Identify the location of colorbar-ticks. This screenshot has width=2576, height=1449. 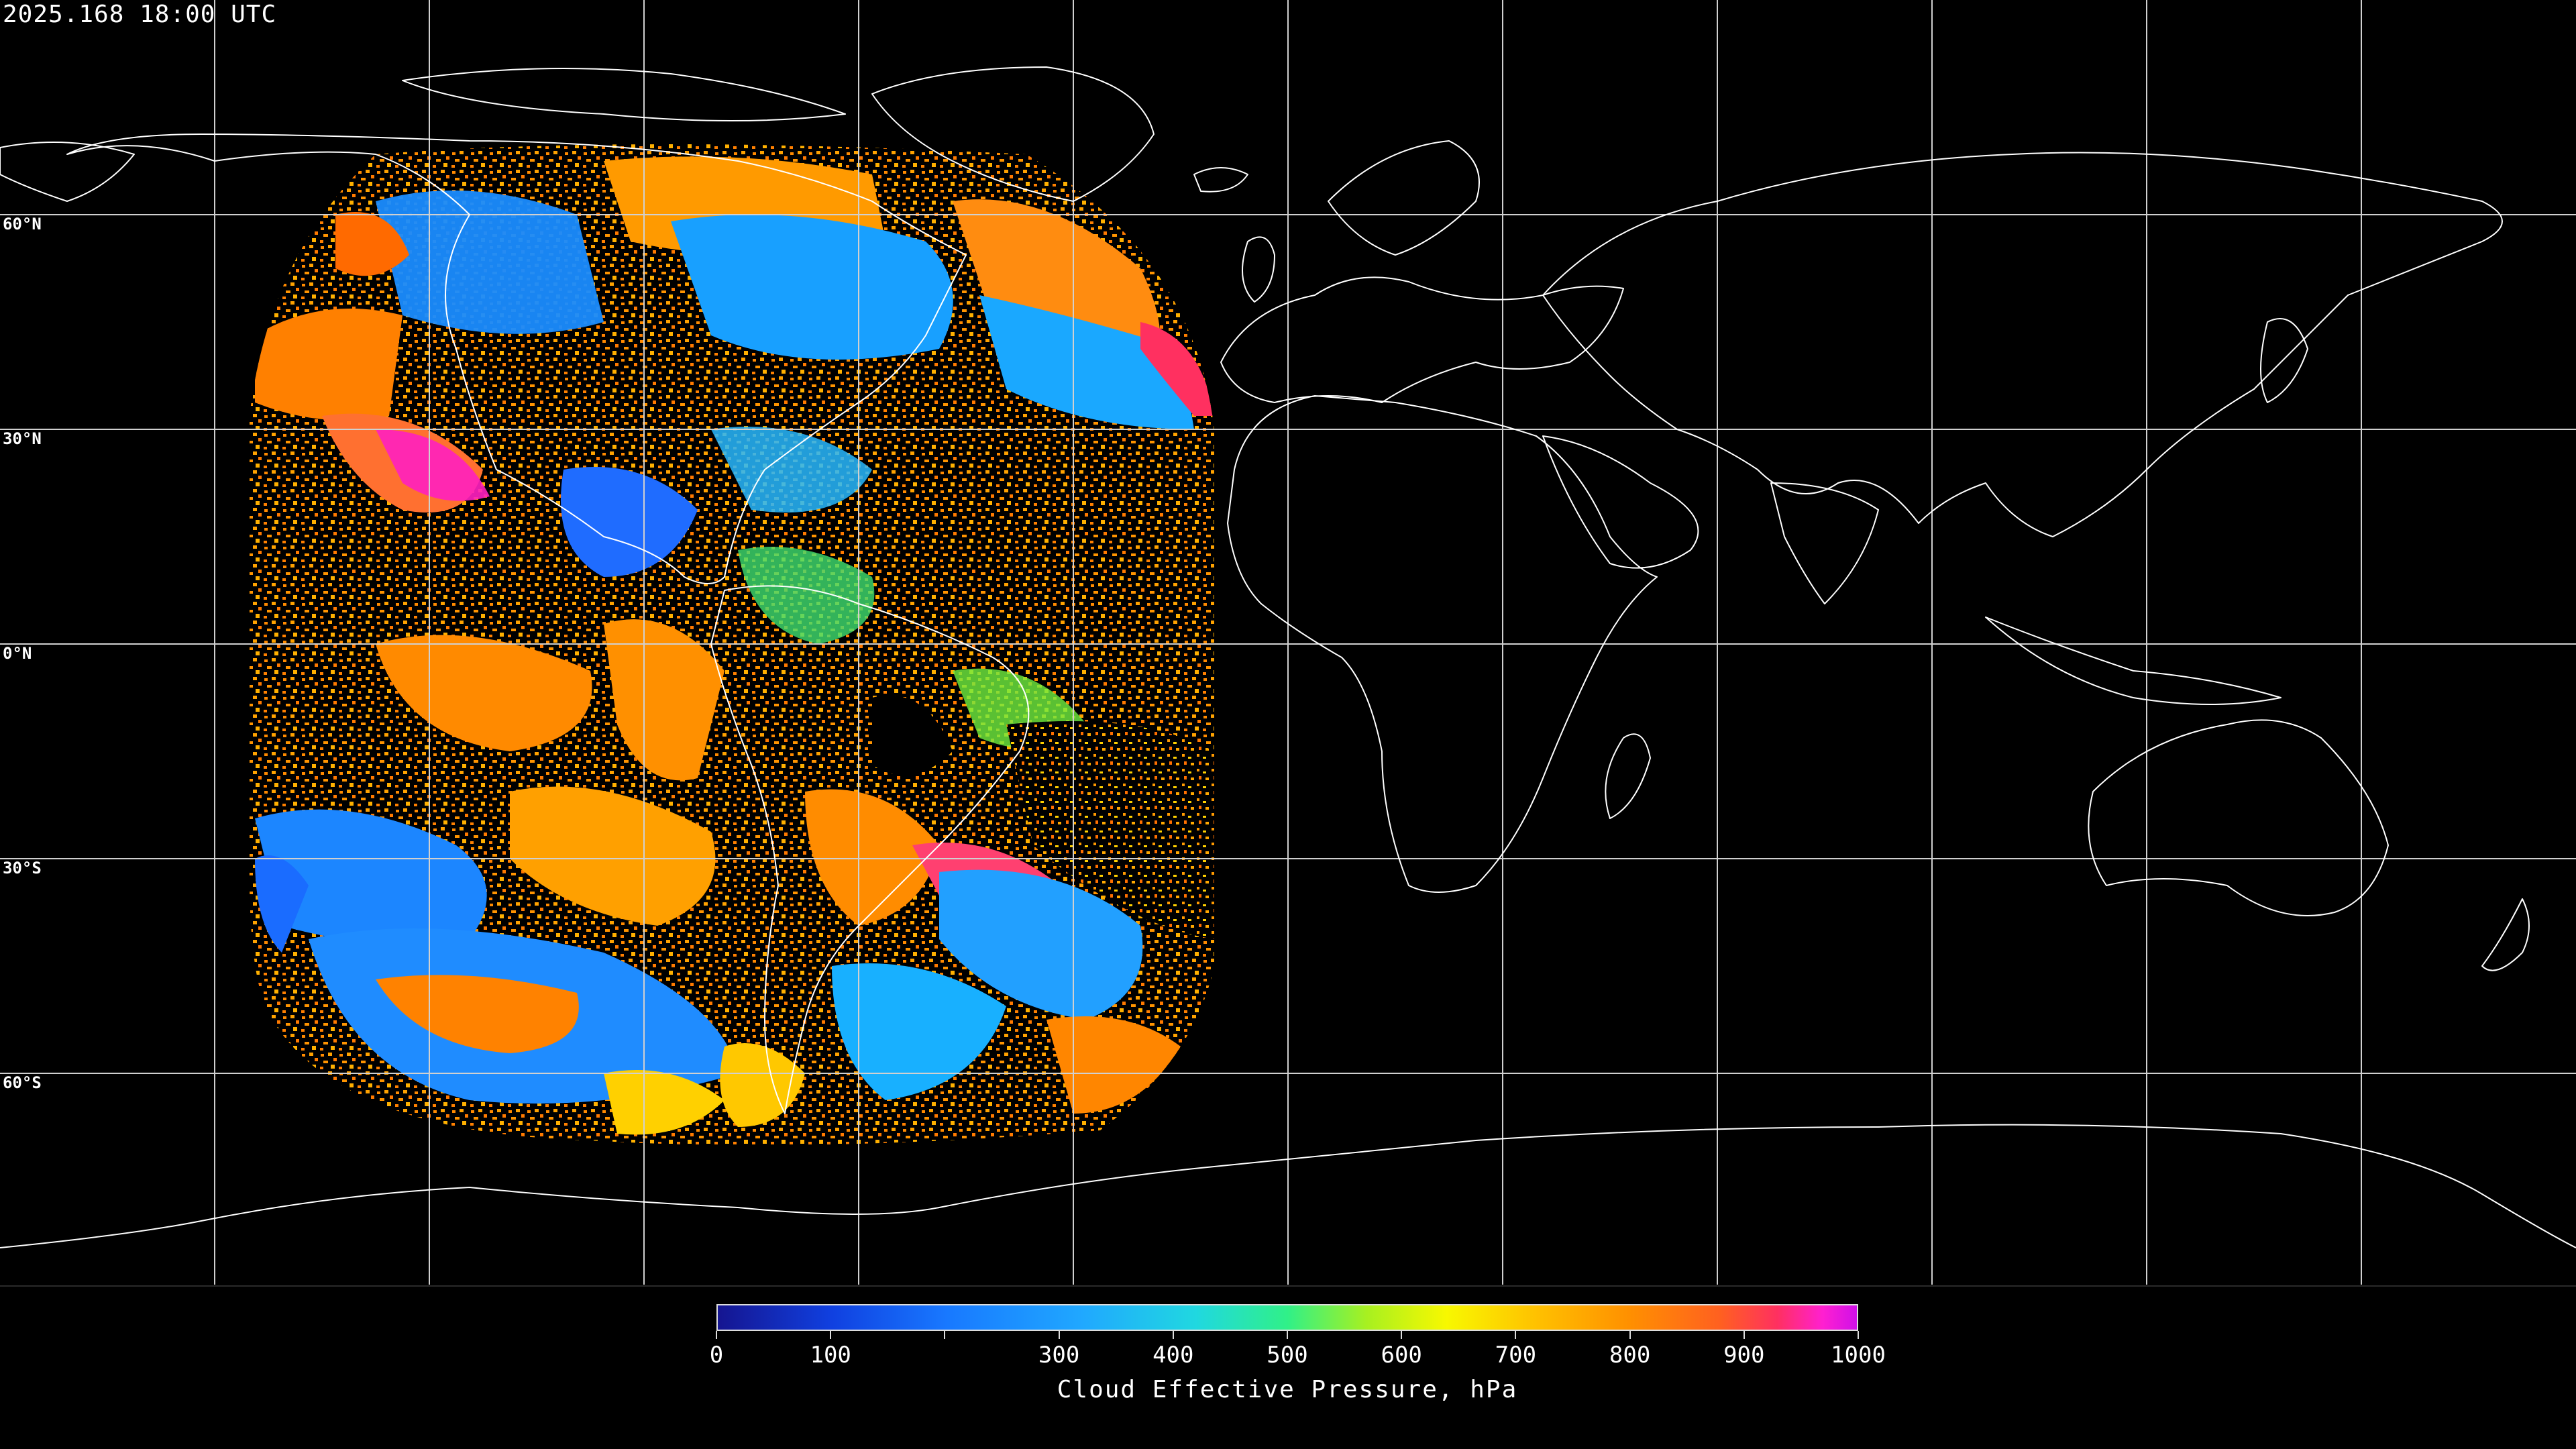
(1287, 1335).